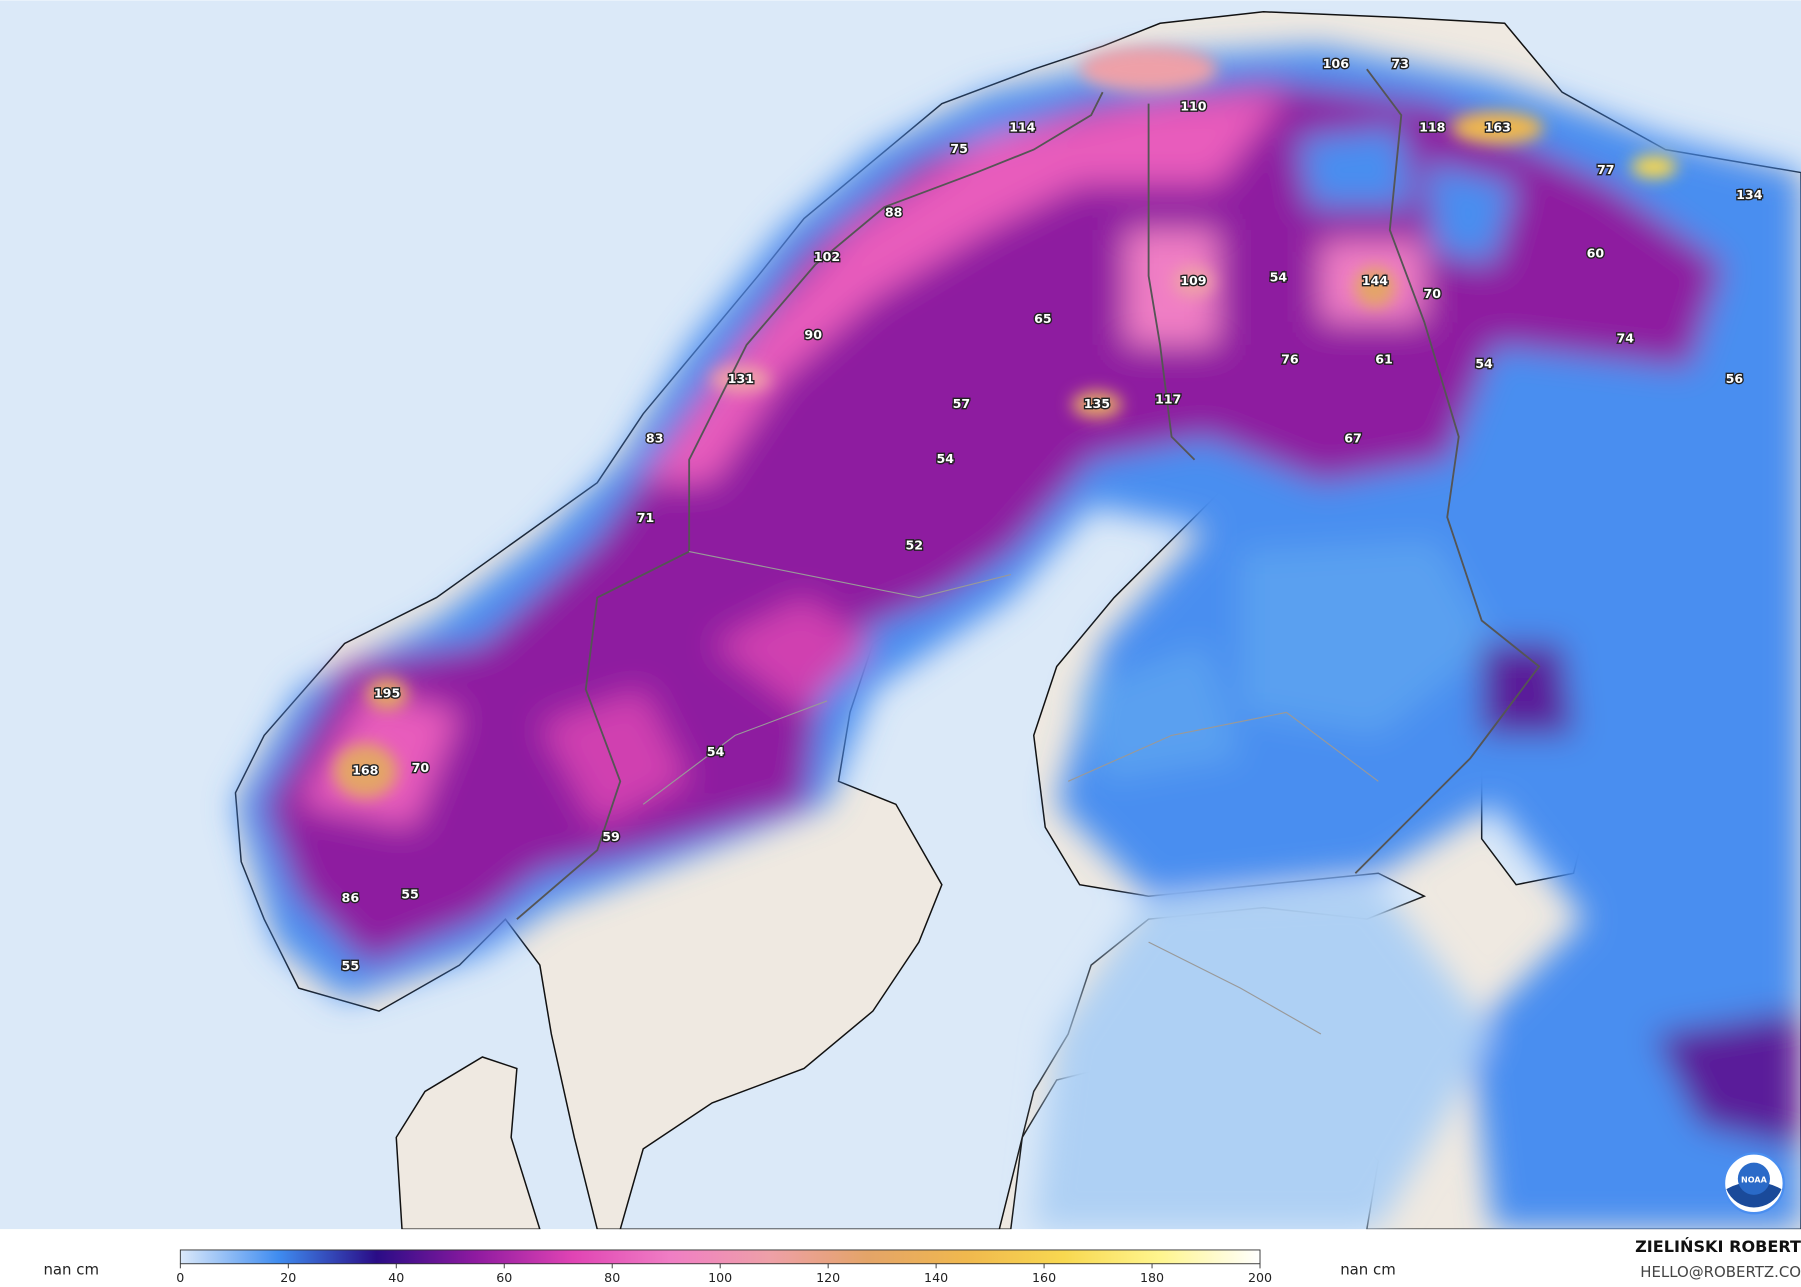 The width and height of the screenshot is (1801, 1287). I want to click on colorbar-tick-label: 120, so click(828, 1277).